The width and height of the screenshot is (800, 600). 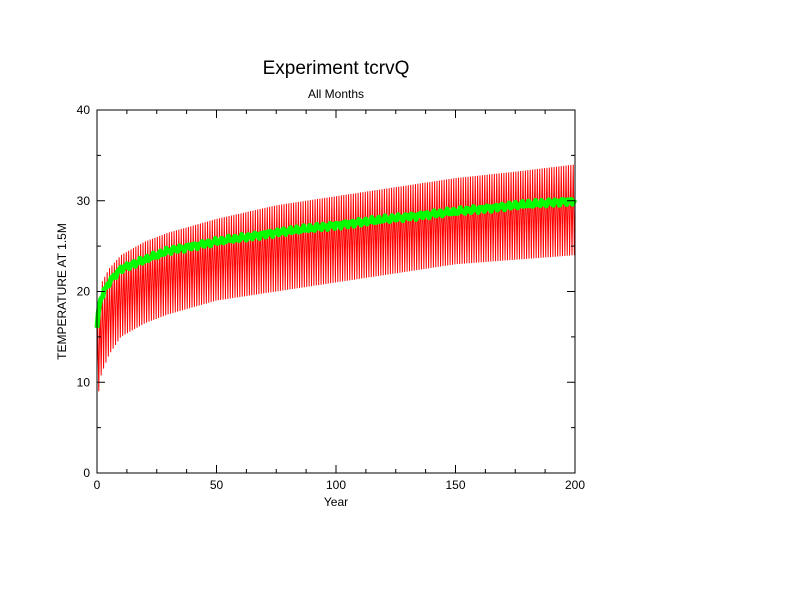 I want to click on x-tick-label: 200, so click(x=575, y=485).